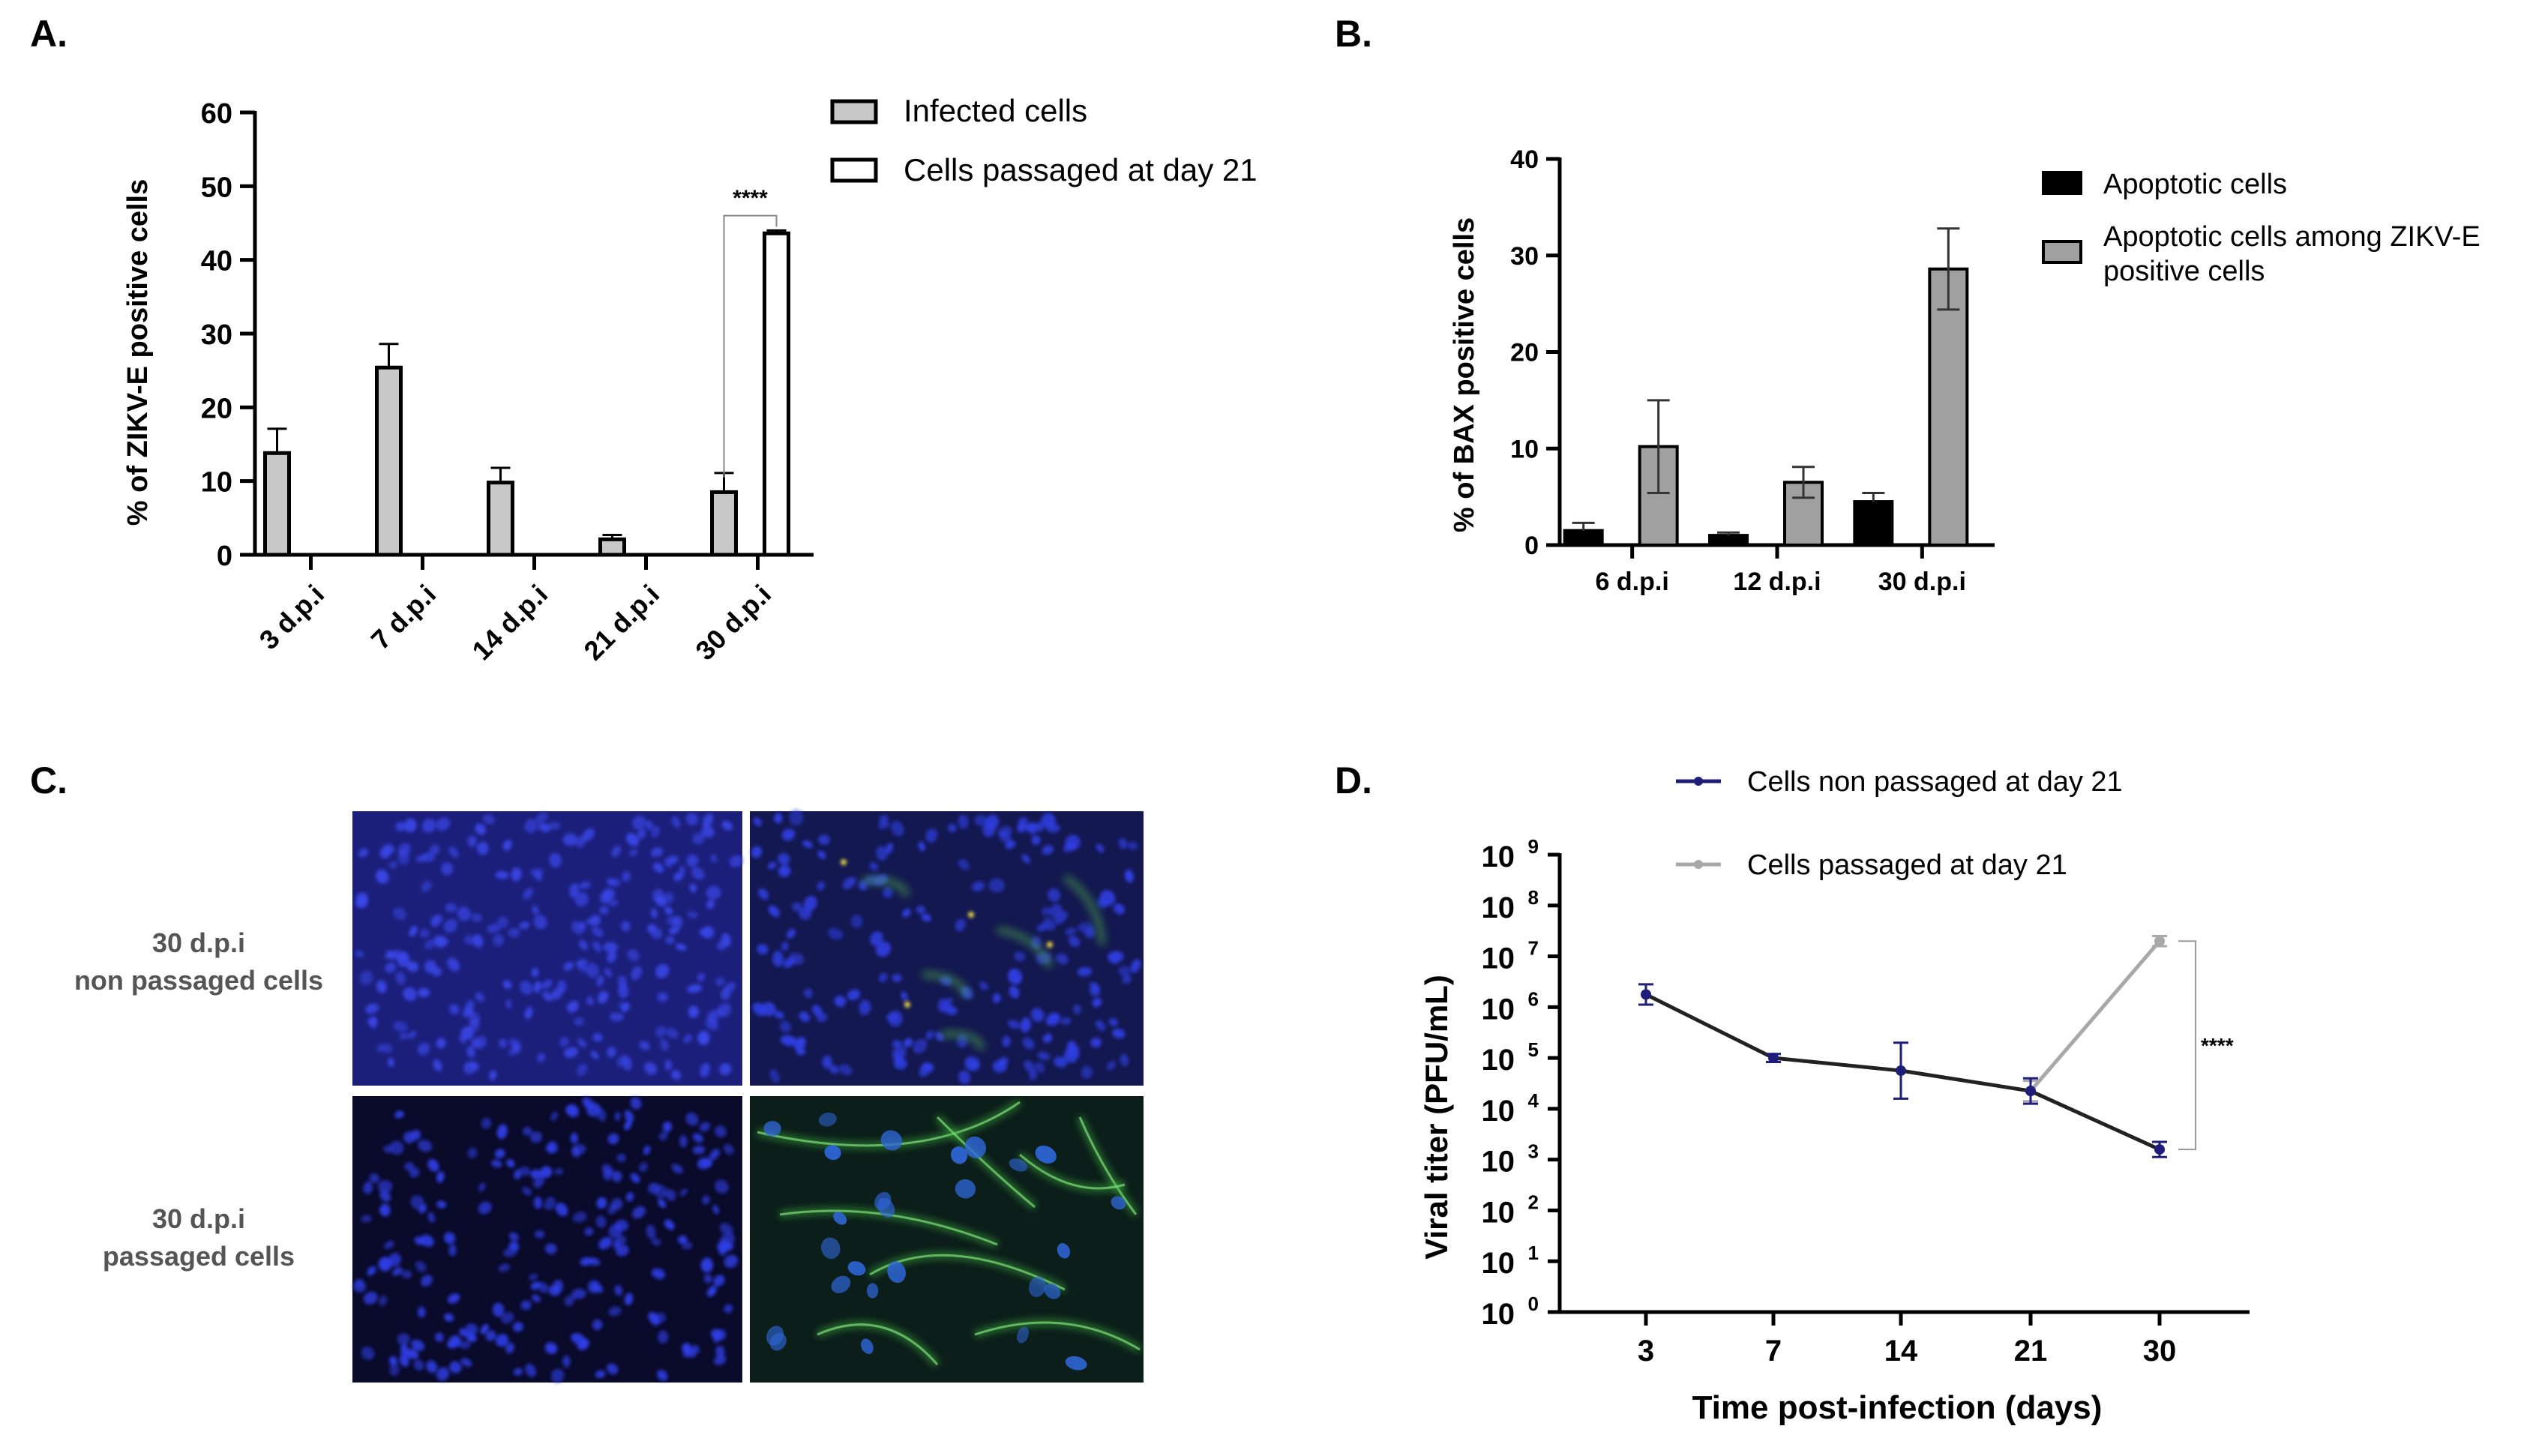 The width and height of the screenshot is (2539, 1456). Describe the element at coordinates (48, 780) in the screenshot. I see `panel-label-c: C.` at that location.